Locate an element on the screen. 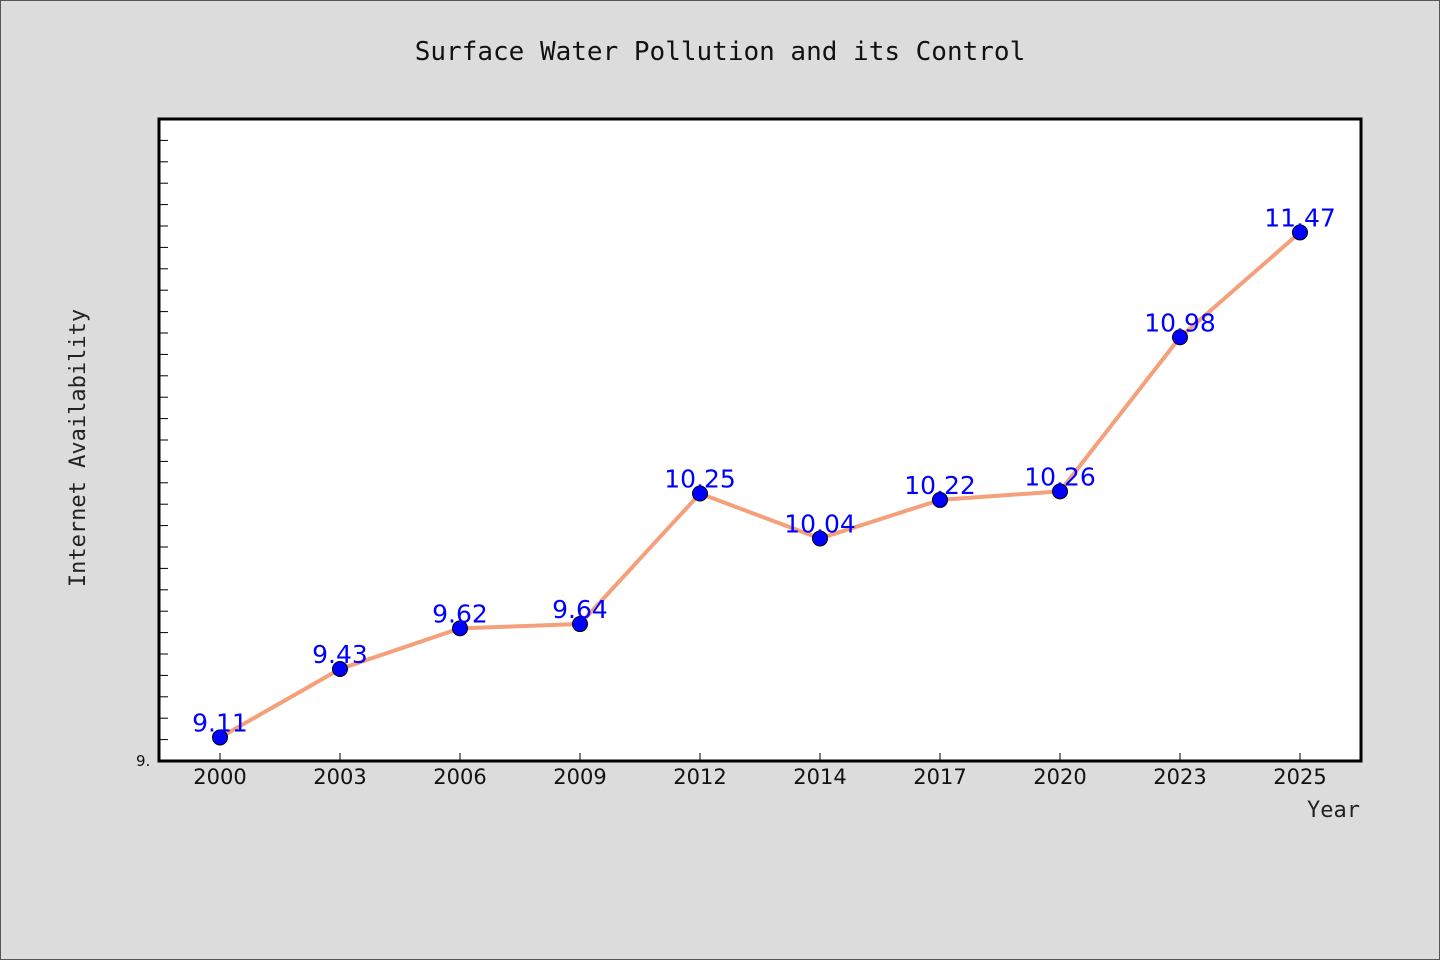  x-axis-ticks: 2000 2003 2006 2009 2012 2014 2017 2020 2023 2025 is located at coordinates (760, 771).